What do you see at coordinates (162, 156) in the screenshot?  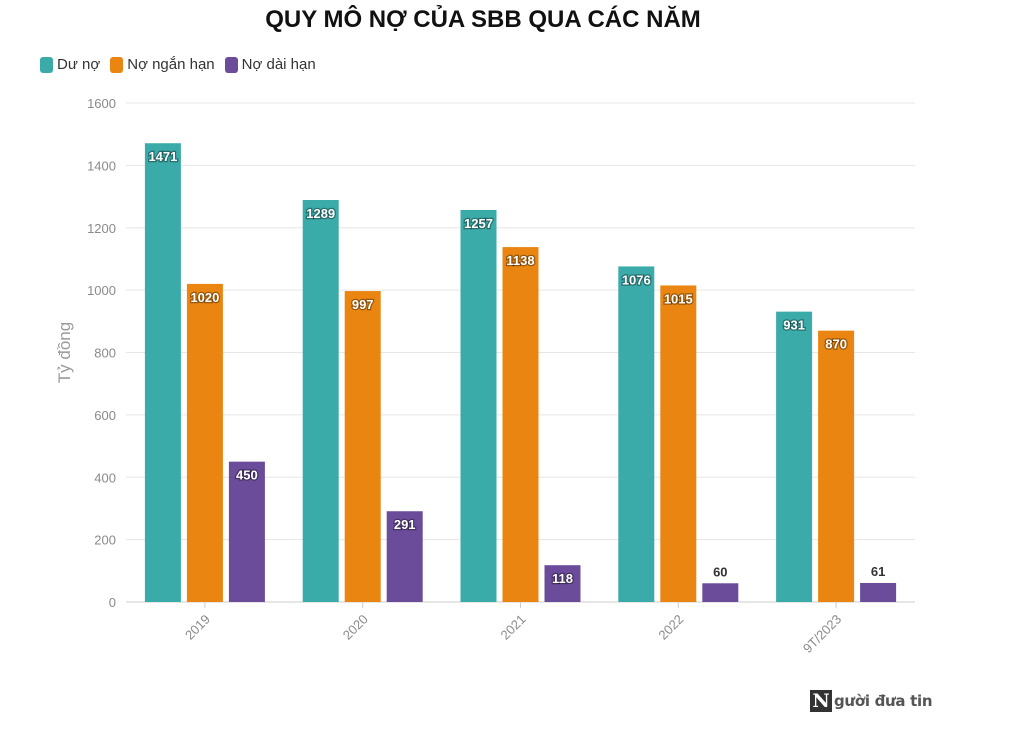 I see `data-label: 1471` at bounding box center [162, 156].